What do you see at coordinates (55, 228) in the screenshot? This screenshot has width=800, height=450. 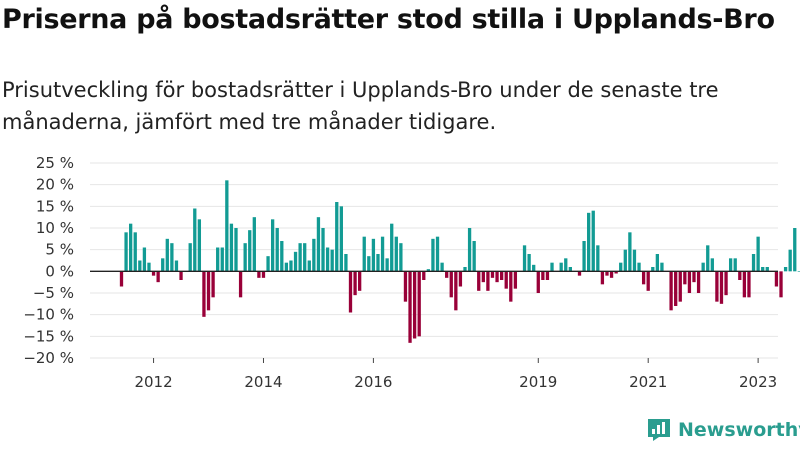 I see `y-tick-label: 10 %` at bounding box center [55, 228].